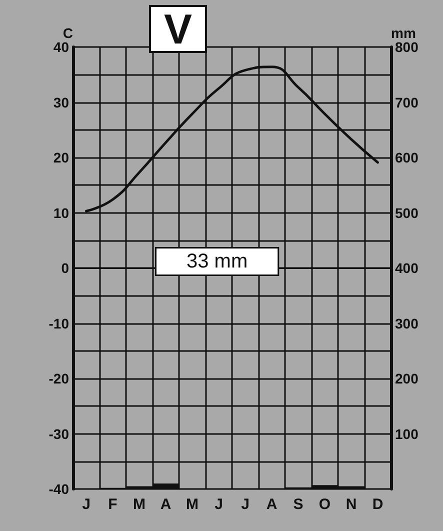 This screenshot has width=443, height=531. What do you see at coordinates (113, 504) in the screenshot?
I see `x-tick-label: F` at bounding box center [113, 504].